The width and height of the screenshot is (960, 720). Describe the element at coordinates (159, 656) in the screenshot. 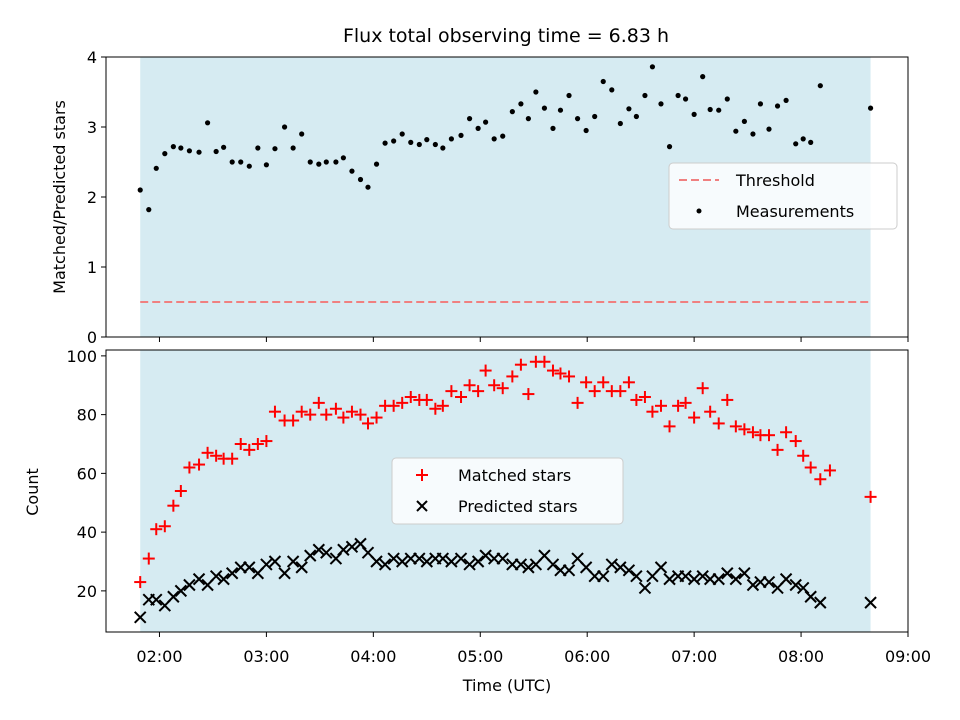

I see `bottom-x-tick-label: 02:00` at that location.